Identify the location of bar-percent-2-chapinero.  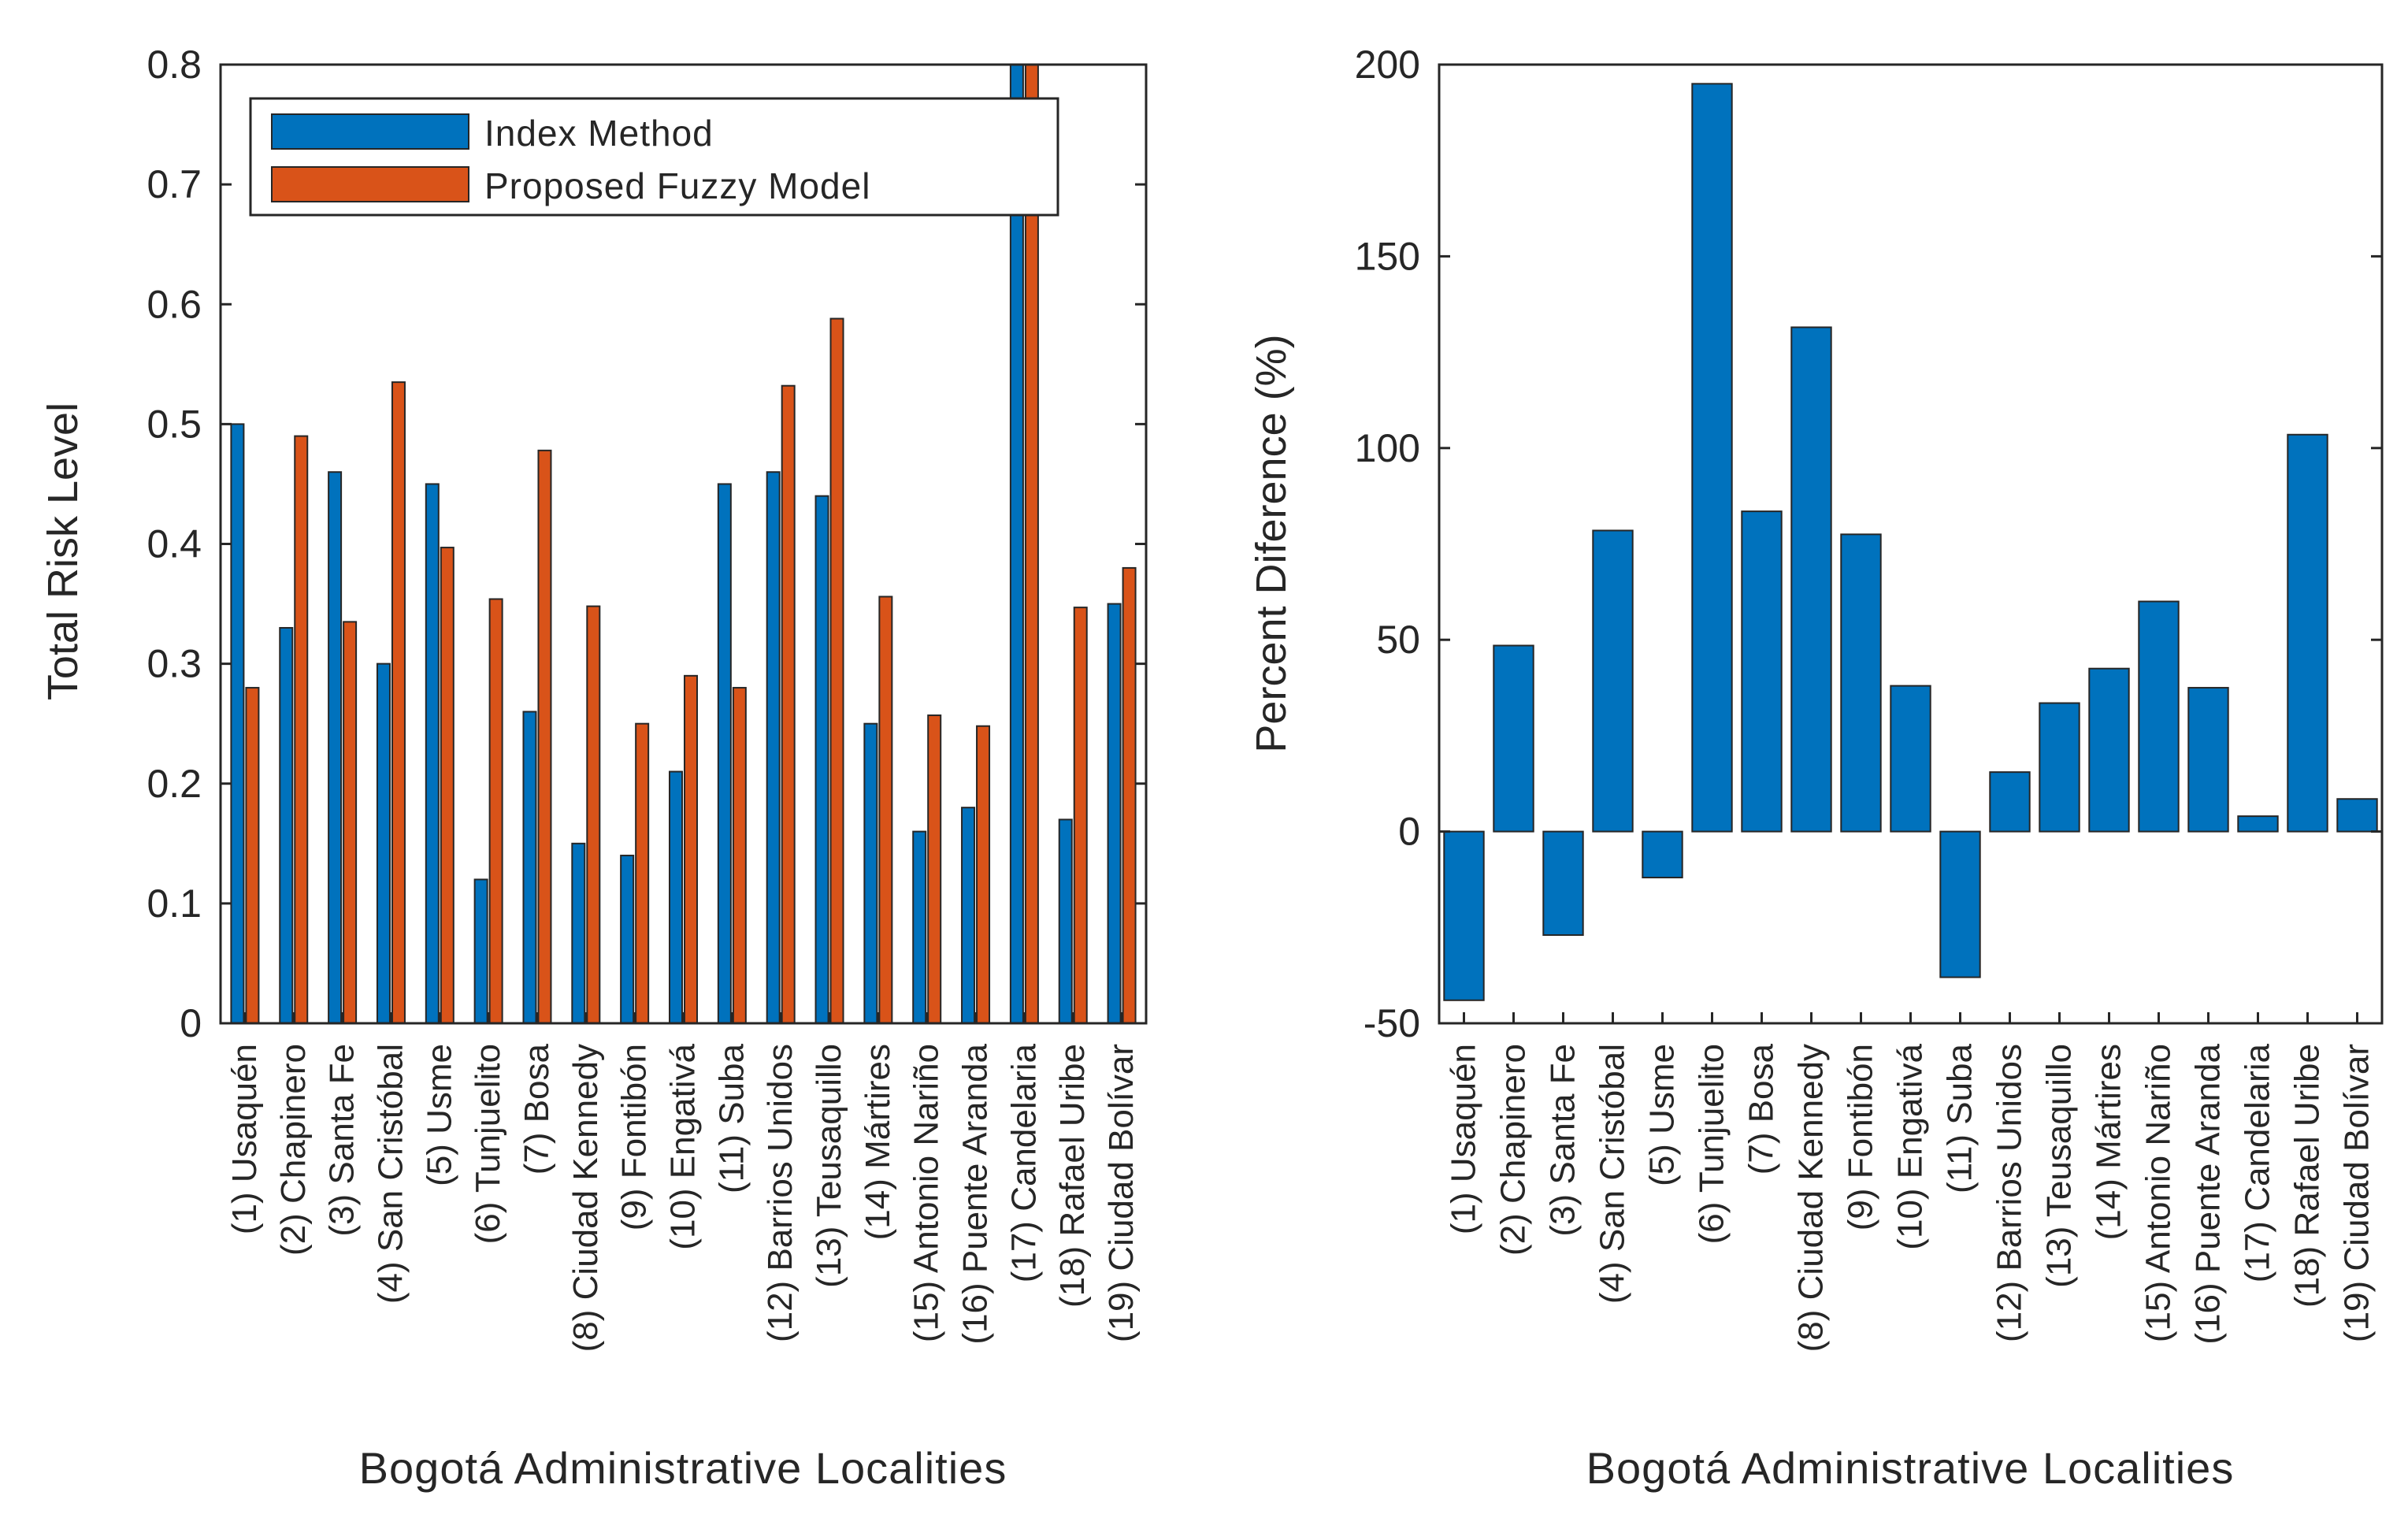
(1513, 738).